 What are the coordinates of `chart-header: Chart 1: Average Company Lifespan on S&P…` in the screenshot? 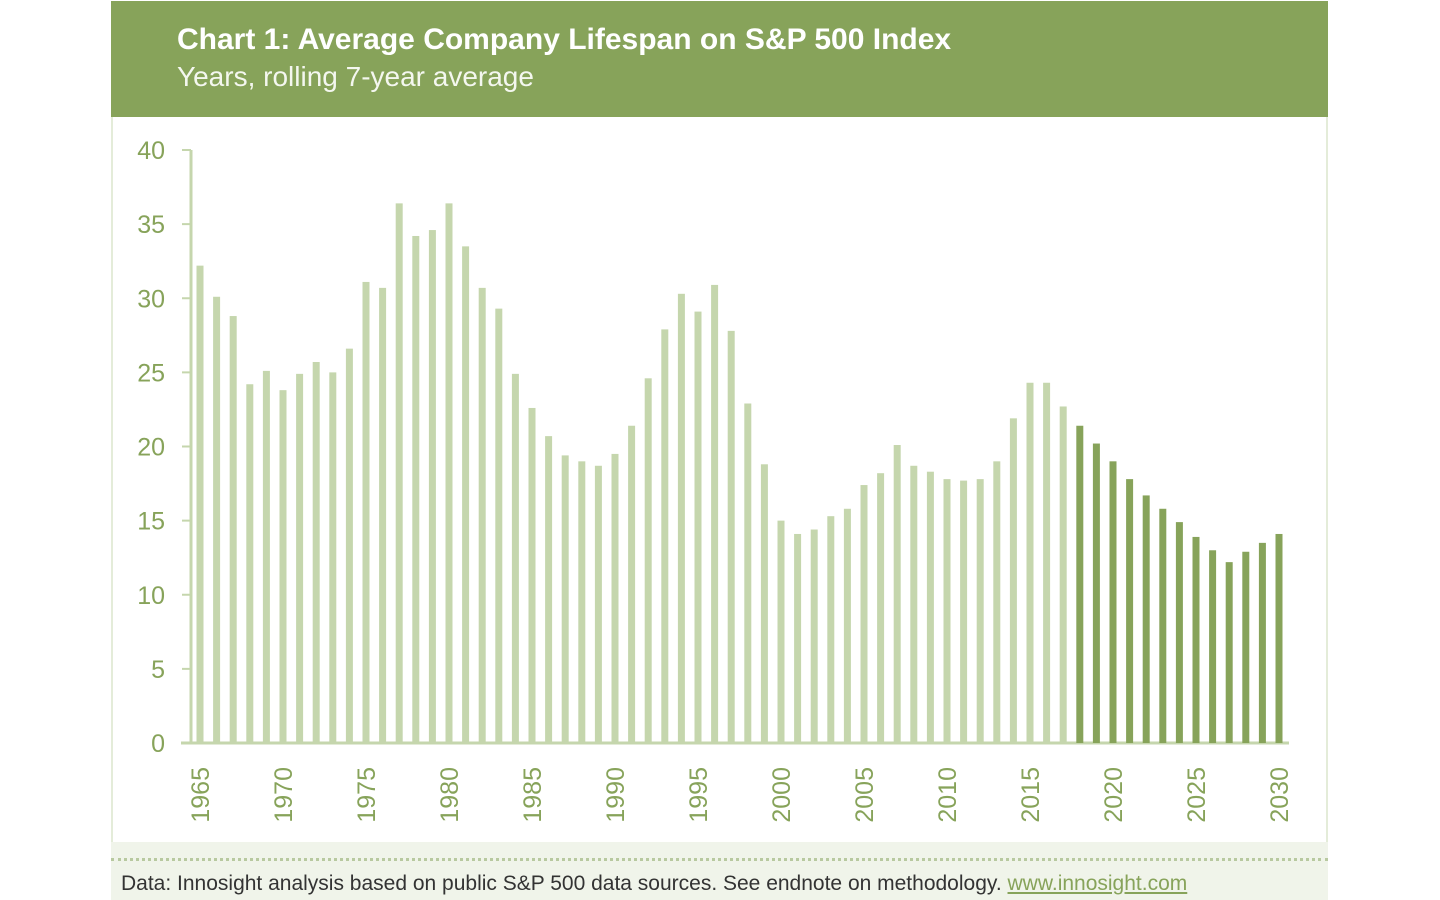 It's located at (719, 59).